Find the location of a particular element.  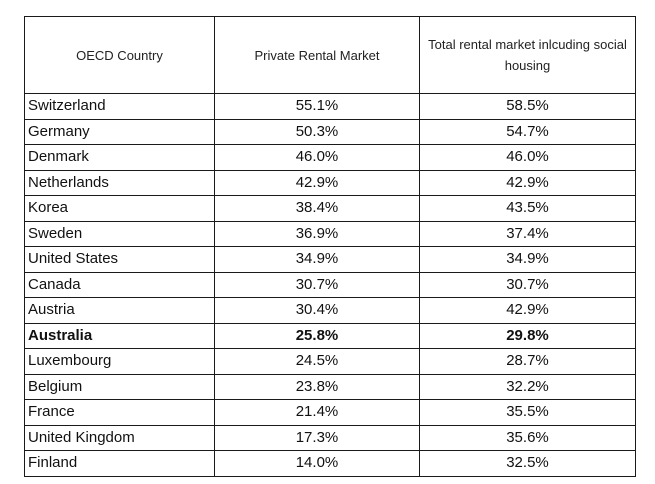

private-rental-cell: 24.5% is located at coordinates (317, 361).